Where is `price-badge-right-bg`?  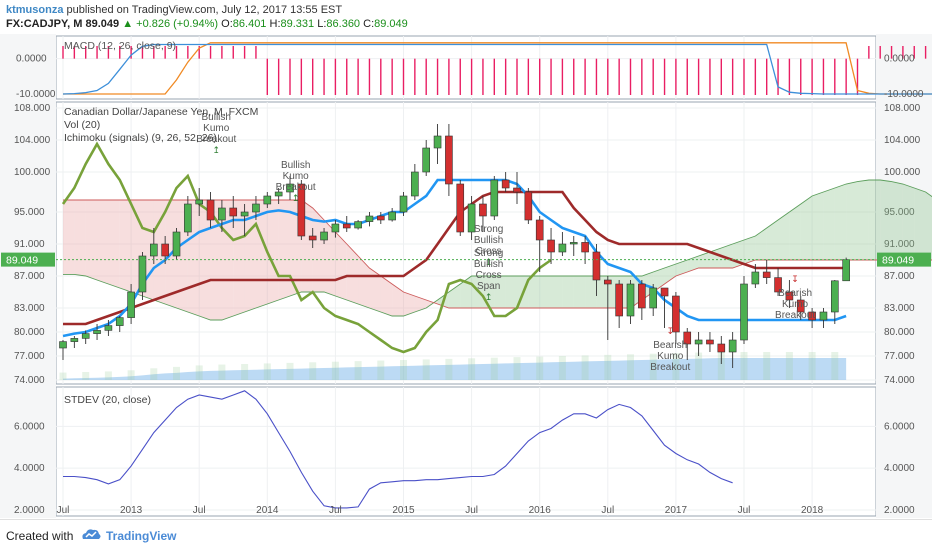
price-badge-right-bg is located at coordinates (904, 259).